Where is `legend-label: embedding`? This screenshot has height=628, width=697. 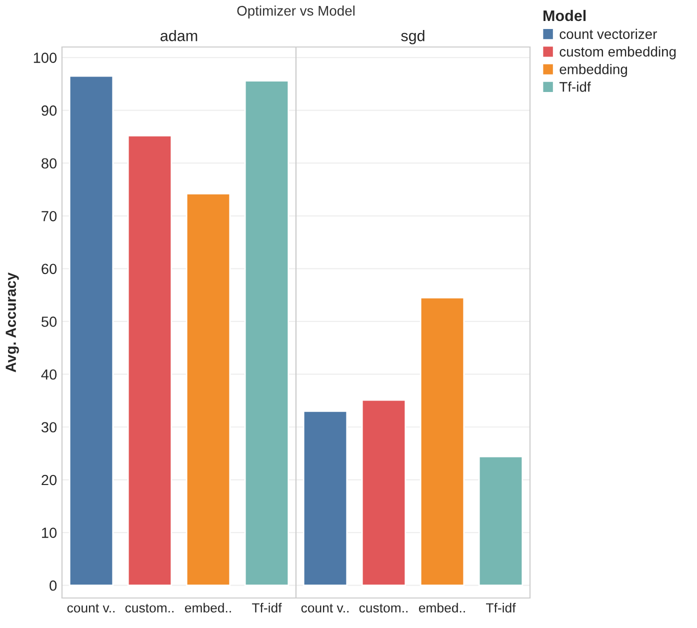 legend-label: embedding is located at coordinates (593, 70).